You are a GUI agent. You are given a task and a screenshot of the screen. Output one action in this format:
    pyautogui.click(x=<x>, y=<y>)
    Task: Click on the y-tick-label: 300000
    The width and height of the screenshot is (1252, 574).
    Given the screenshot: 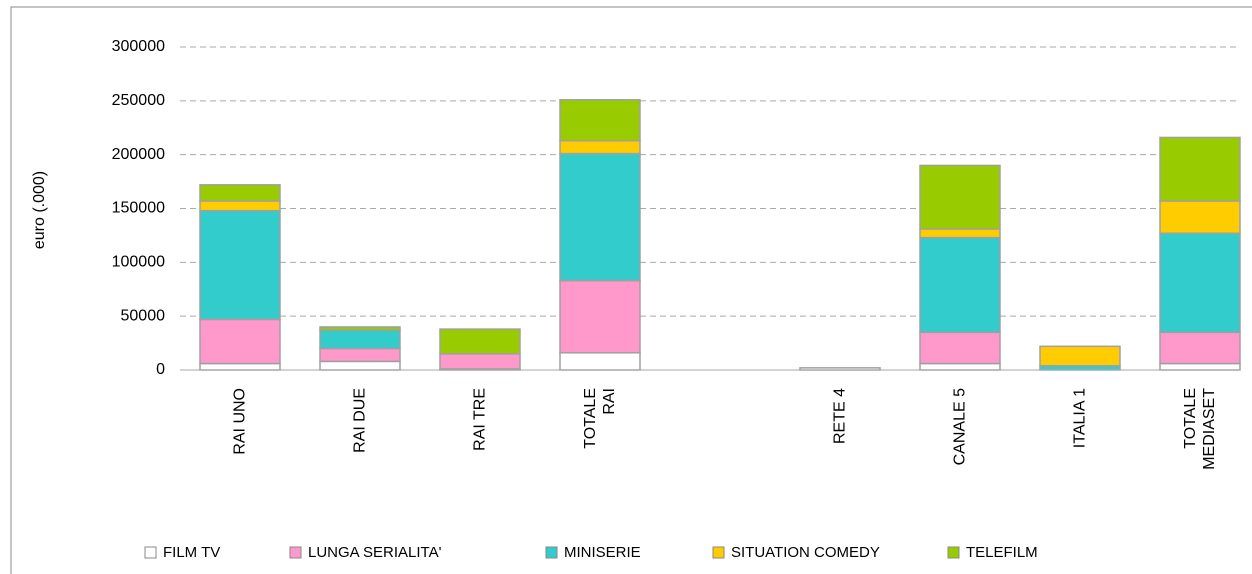 What is the action you would take?
    pyautogui.click(x=138, y=46)
    